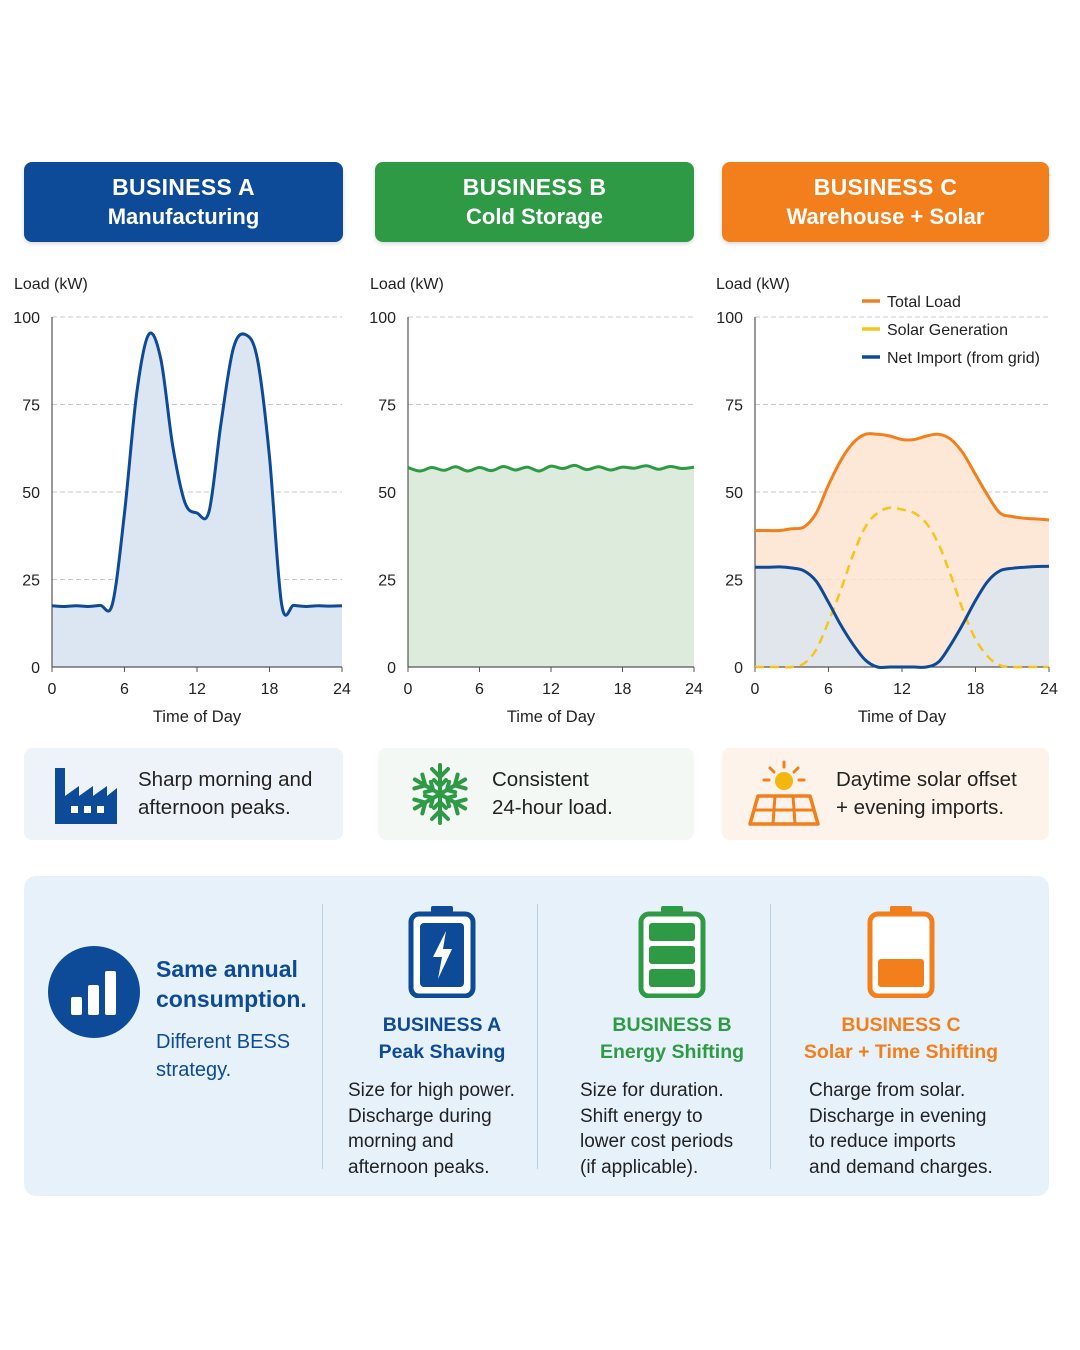 The height and width of the screenshot is (1350, 1080). Describe the element at coordinates (194, 1070) in the screenshot. I see `summary-subtitle-line: strategy.` at that location.